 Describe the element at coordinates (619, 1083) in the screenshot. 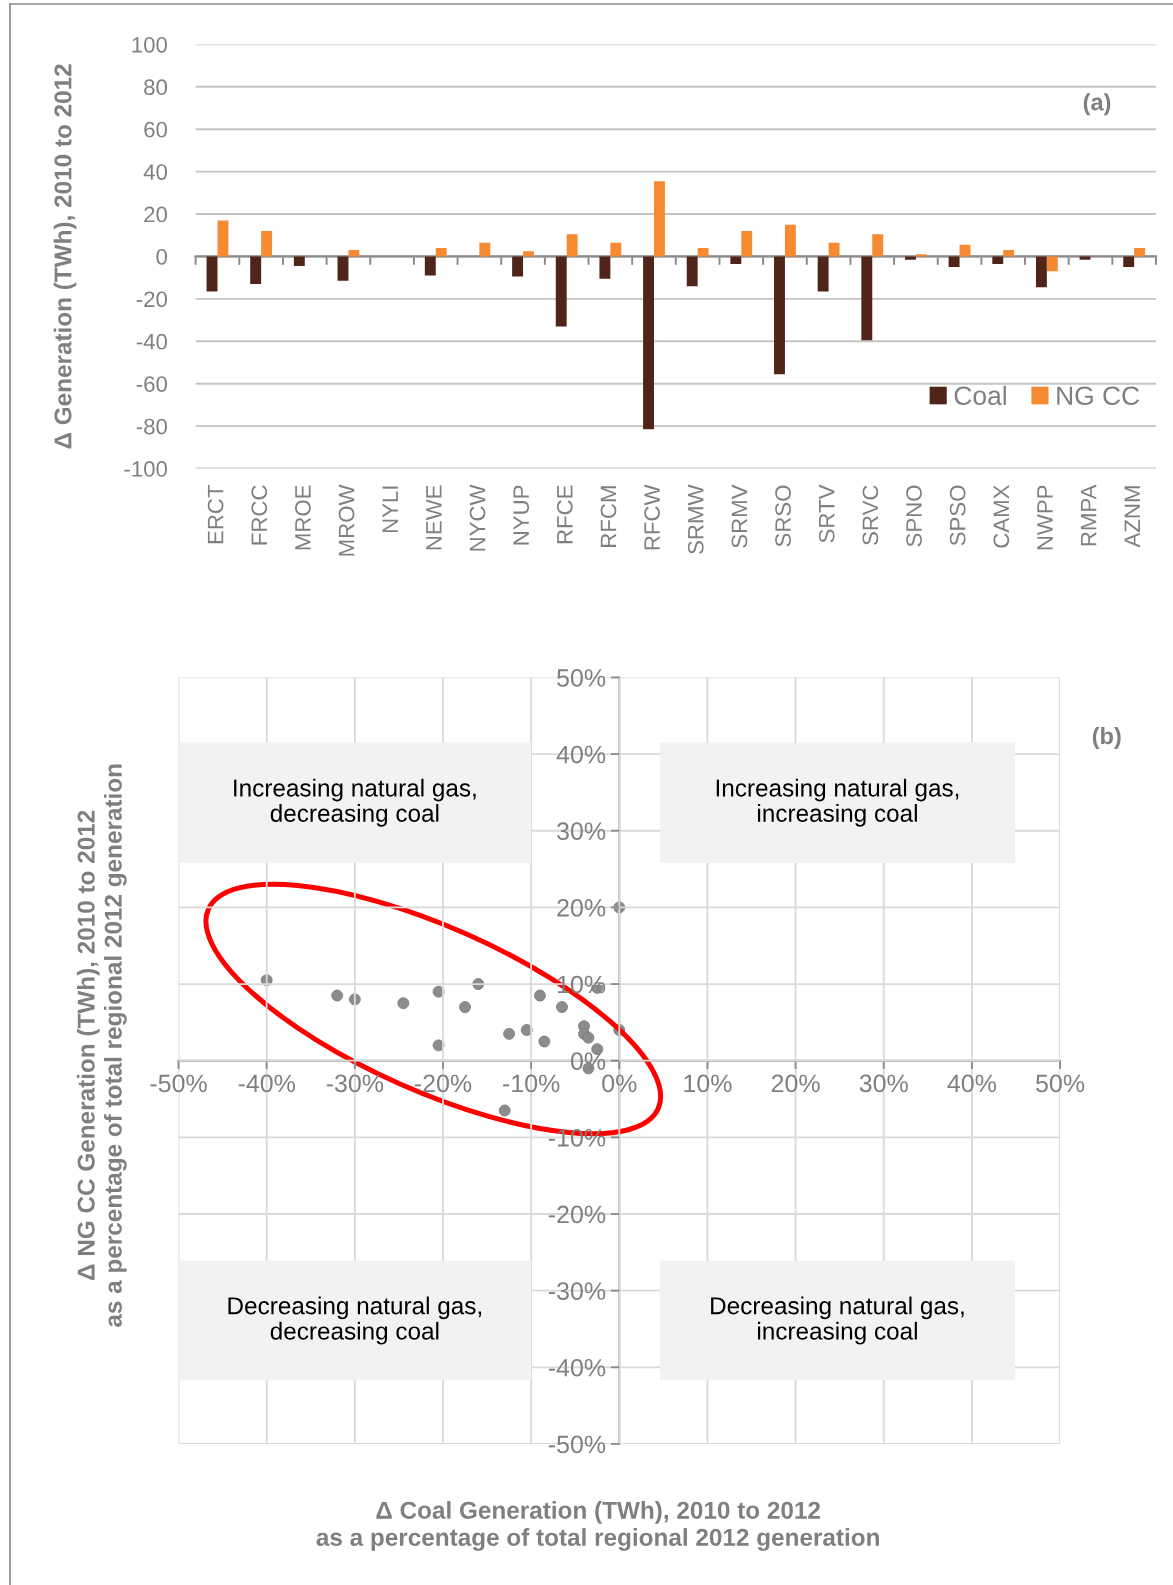

I see `x-tick-label: 0%` at that location.